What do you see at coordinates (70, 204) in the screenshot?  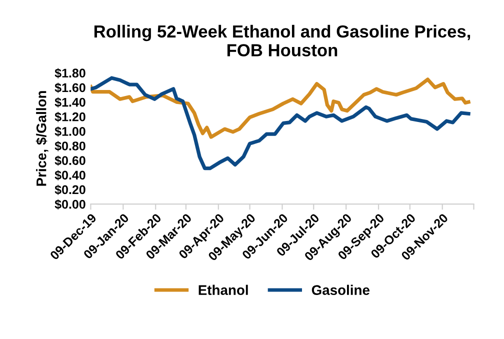 I see `y-tick-label: $0.00` at bounding box center [70, 204].